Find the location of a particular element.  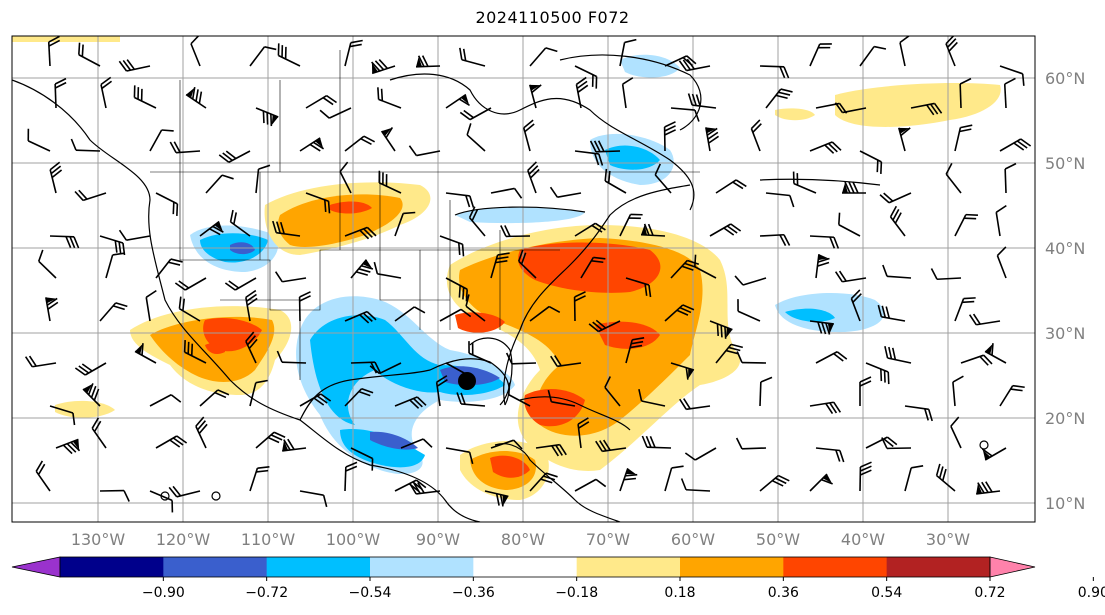

colorbar-tick-label: 0.18 is located at coordinates (679, 593).